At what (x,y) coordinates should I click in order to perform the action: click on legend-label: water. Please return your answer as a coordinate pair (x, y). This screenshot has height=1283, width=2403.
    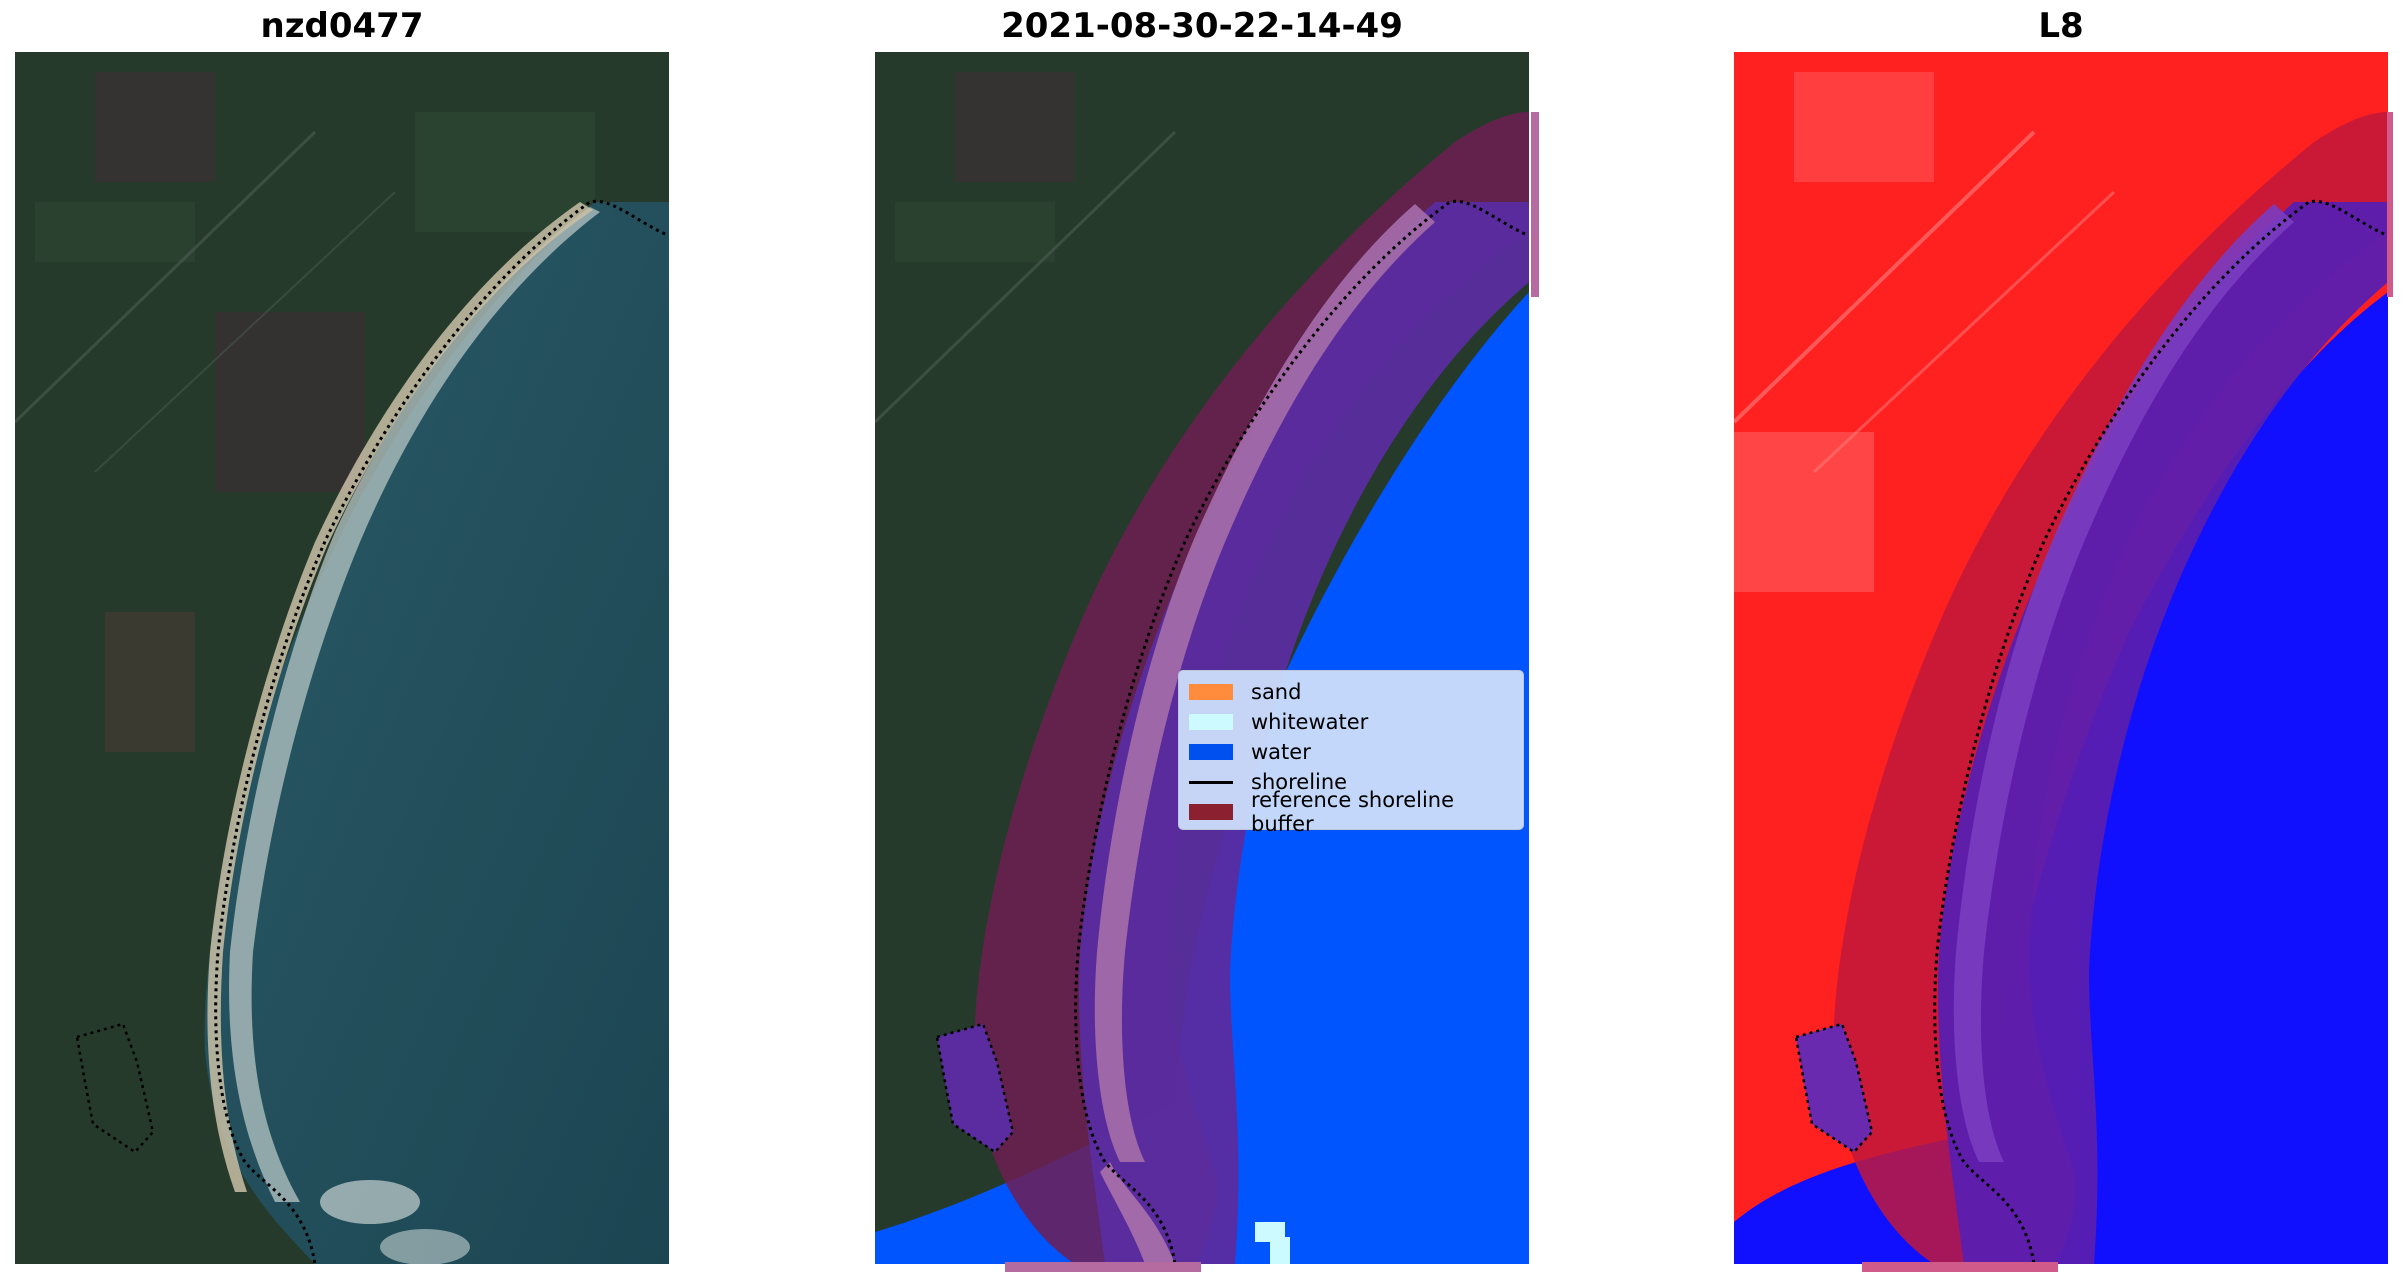
    Looking at the image, I should click on (1281, 752).